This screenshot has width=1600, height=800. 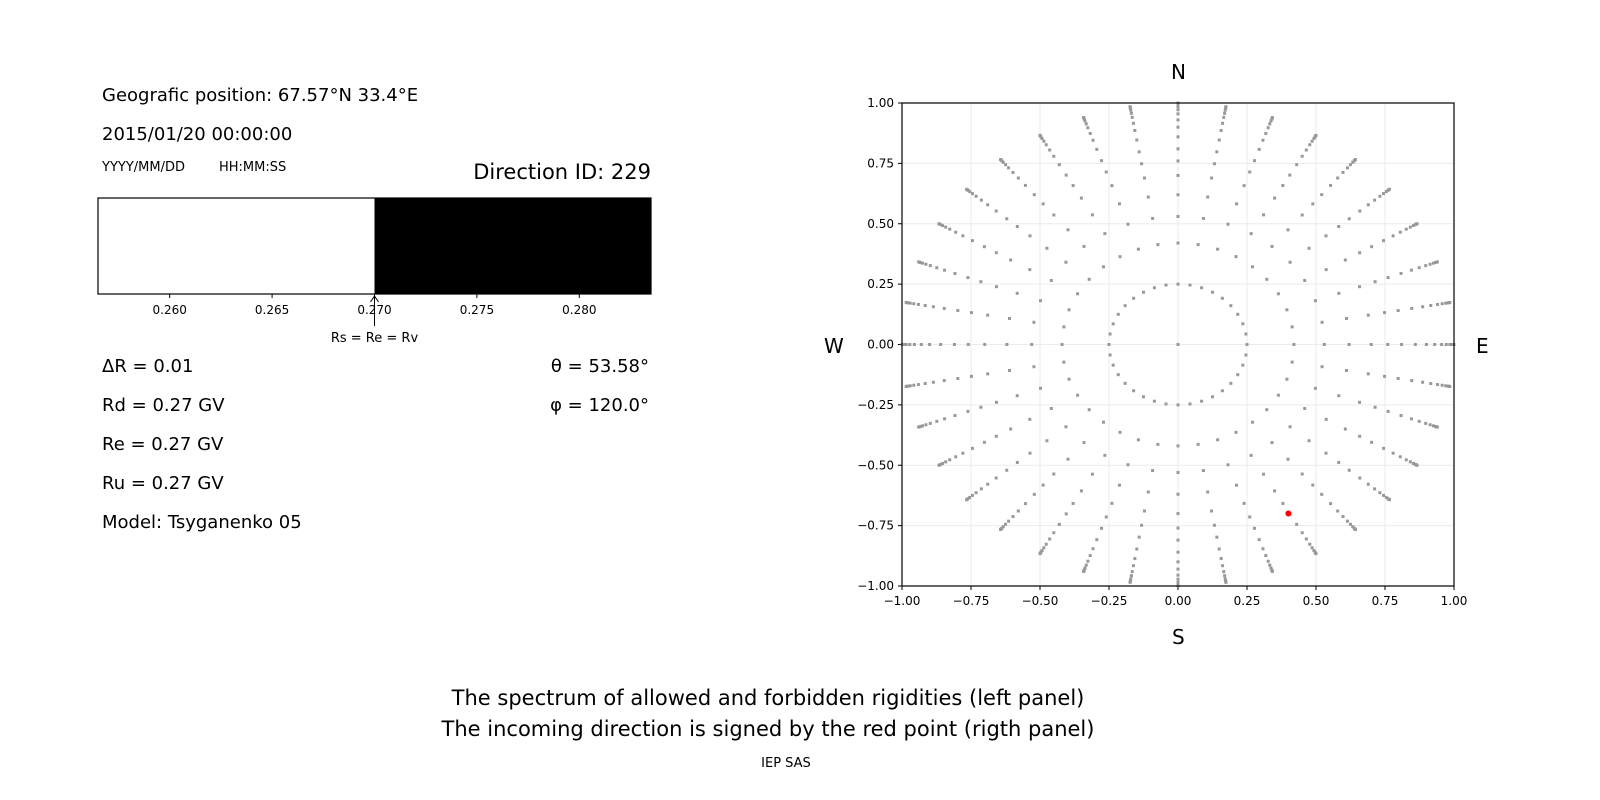 What do you see at coordinates (875, 526) in the screenshot?
I see `y-tick-label: −0.75` at bounding box center [875, 526].